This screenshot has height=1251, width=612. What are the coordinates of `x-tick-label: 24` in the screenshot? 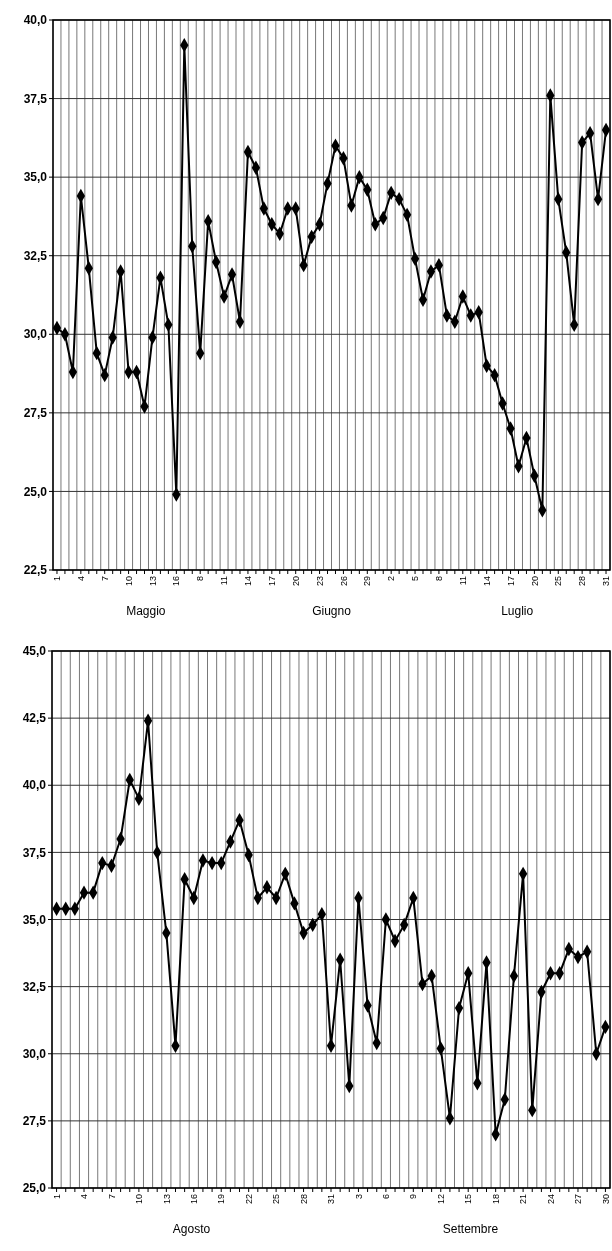 It's located at (550, 1199).